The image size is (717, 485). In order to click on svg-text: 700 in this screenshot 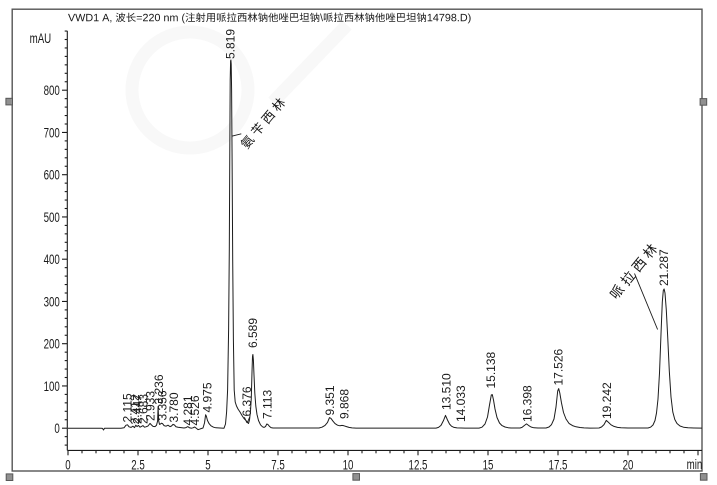, I will do `click(52, 133)`.